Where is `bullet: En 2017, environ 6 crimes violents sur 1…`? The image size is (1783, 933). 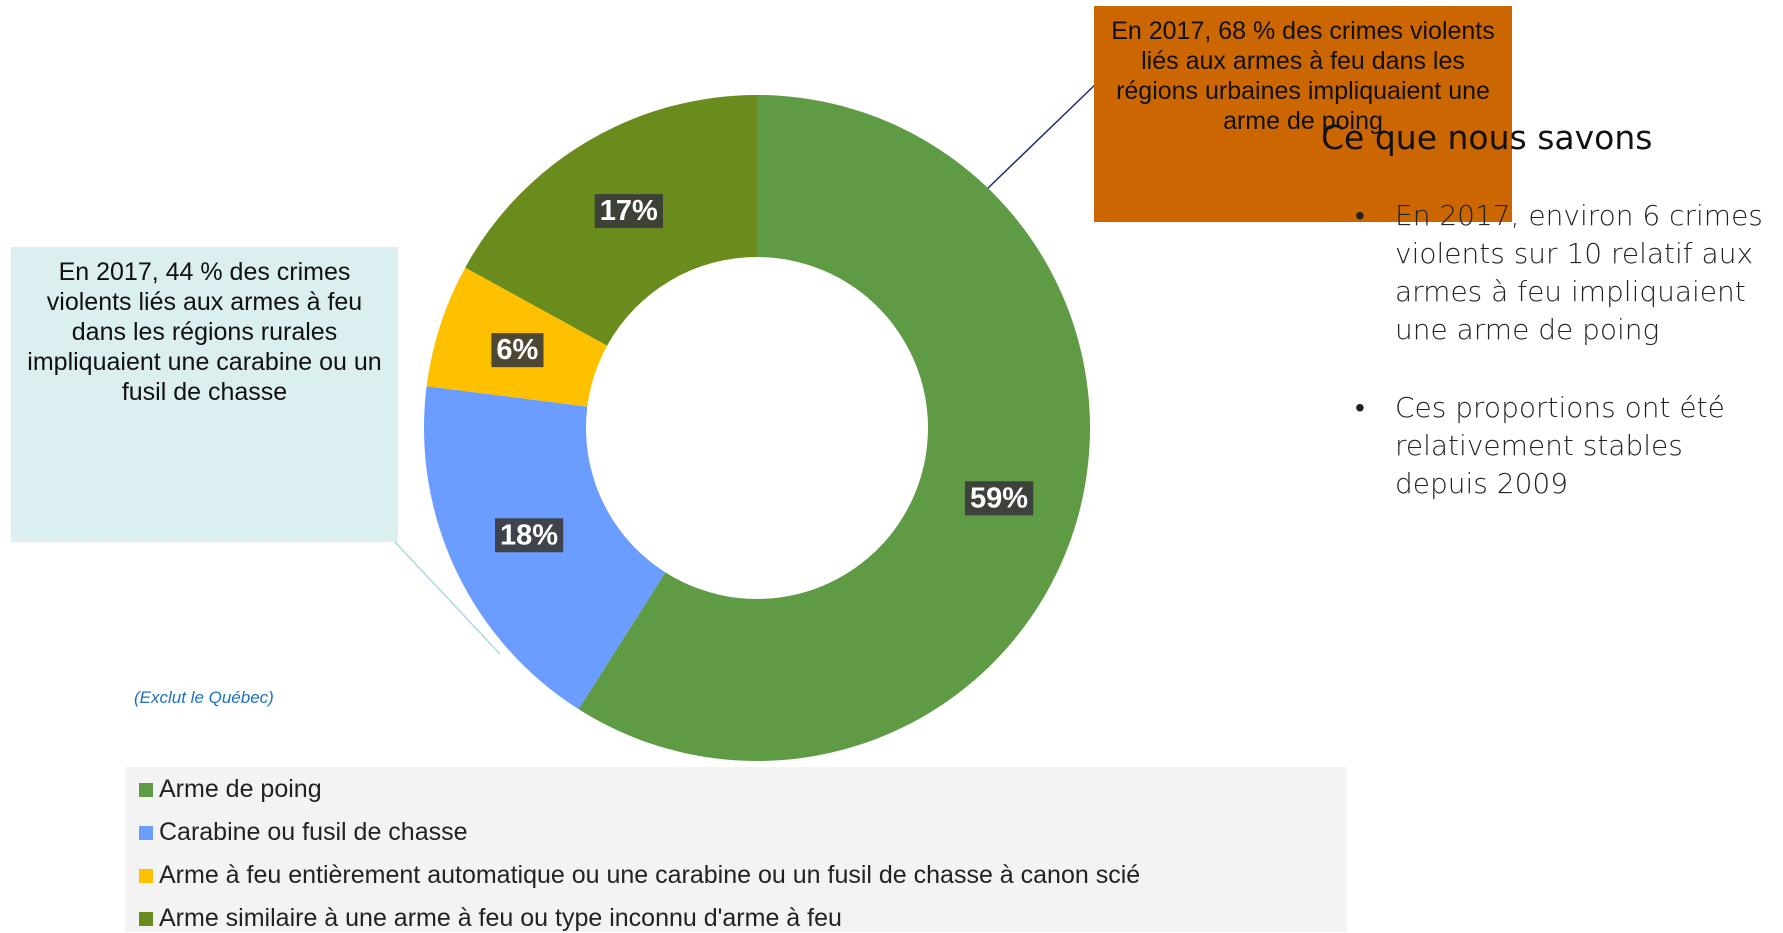
bullet: En 2017, environ 6 crimes violents sur 1… is located at coordinates (1568, 273).